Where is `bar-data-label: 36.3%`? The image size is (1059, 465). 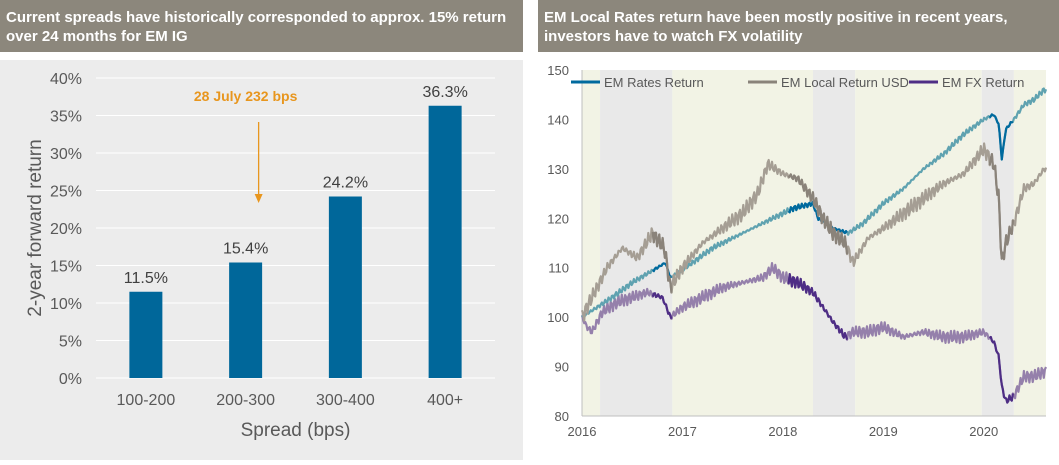 bar-data-label: 36.3% is located at coordinates (444, 92).